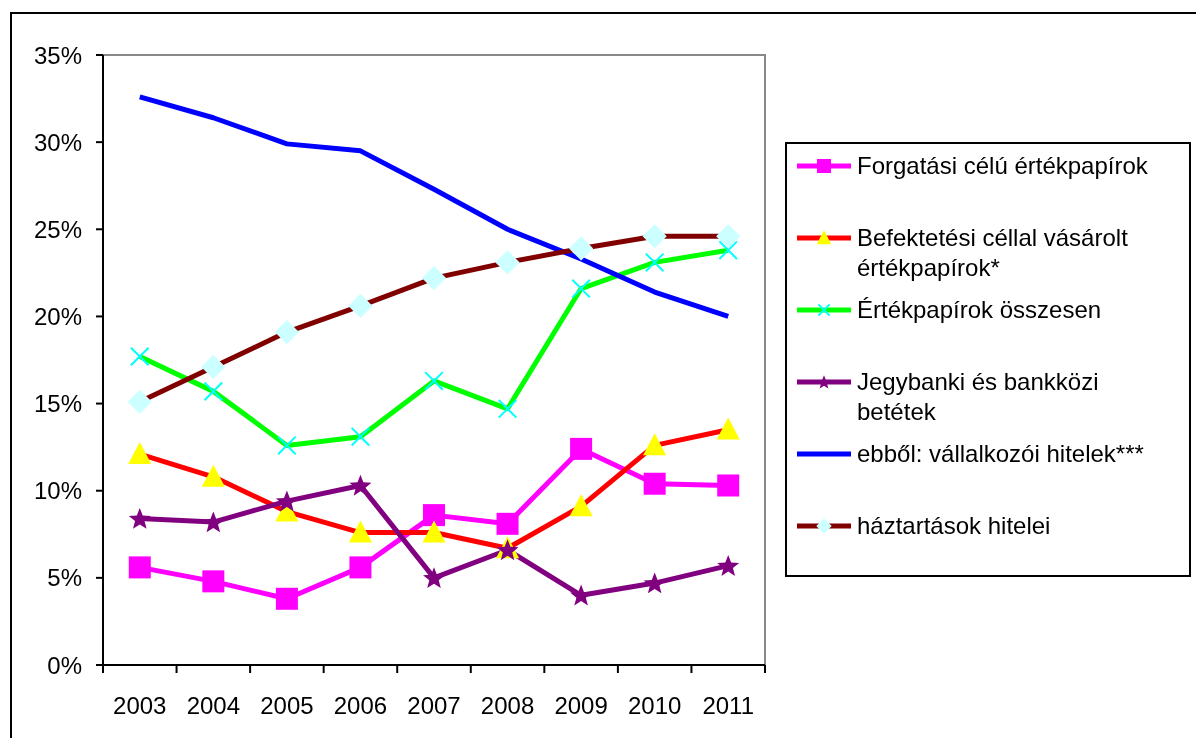 This screenshot has height=738, width=1196. Describe the element at coordinates (140, 705) in the screenshot. I see `x-tick-label: 2003` at that location.